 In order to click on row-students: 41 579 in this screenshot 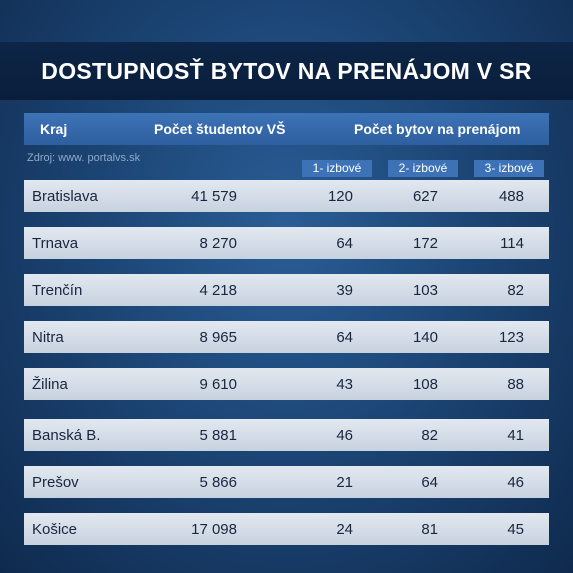, I will do `click(214, 196)`.